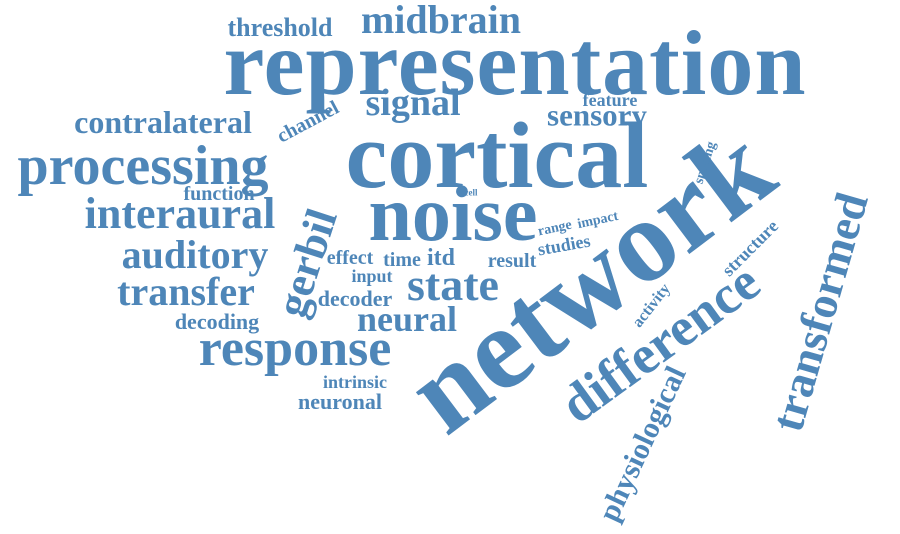  What do you see at coordinates (471, 192) in the screenshot?
I see `word-cell: cell` at bounding box center [471, 192].